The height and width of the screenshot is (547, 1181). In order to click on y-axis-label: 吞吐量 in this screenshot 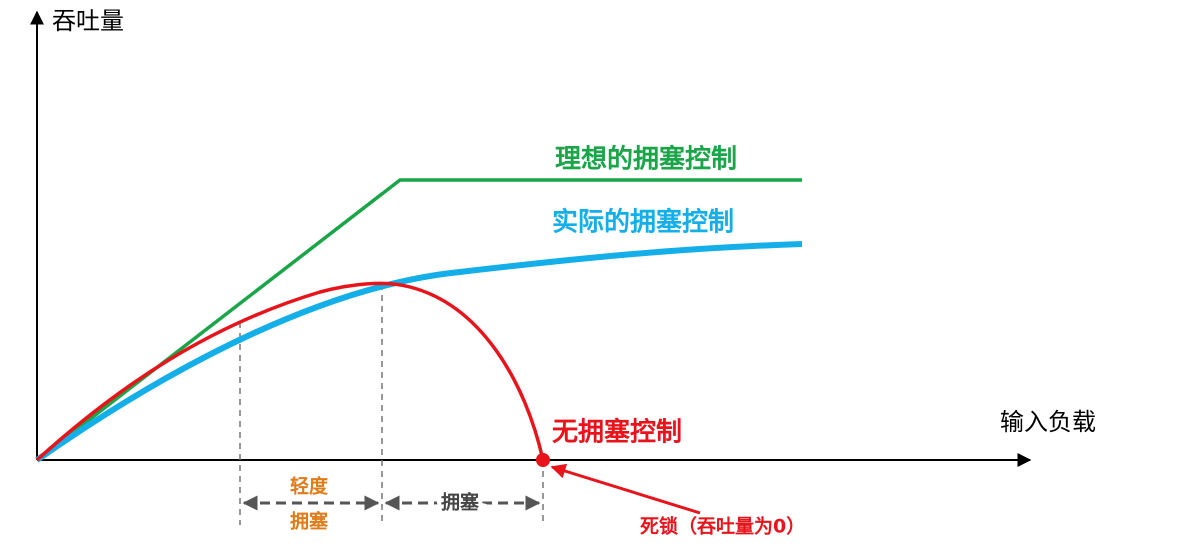, I will do `click(88, 21)`.